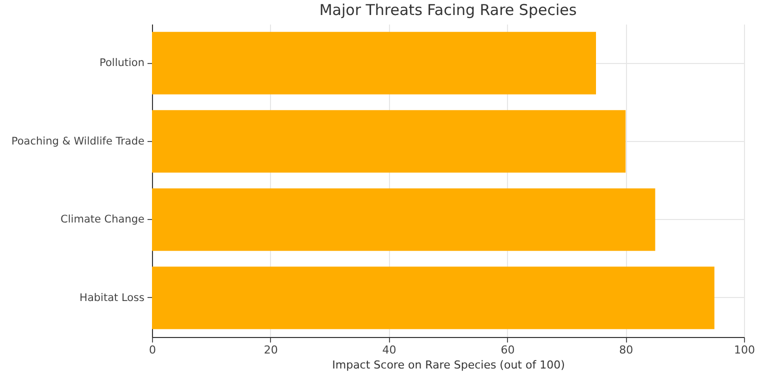 This screenshot has width=758, height=376. I want to click on y-tick-label: Habitat Loss, so click(112, 298).